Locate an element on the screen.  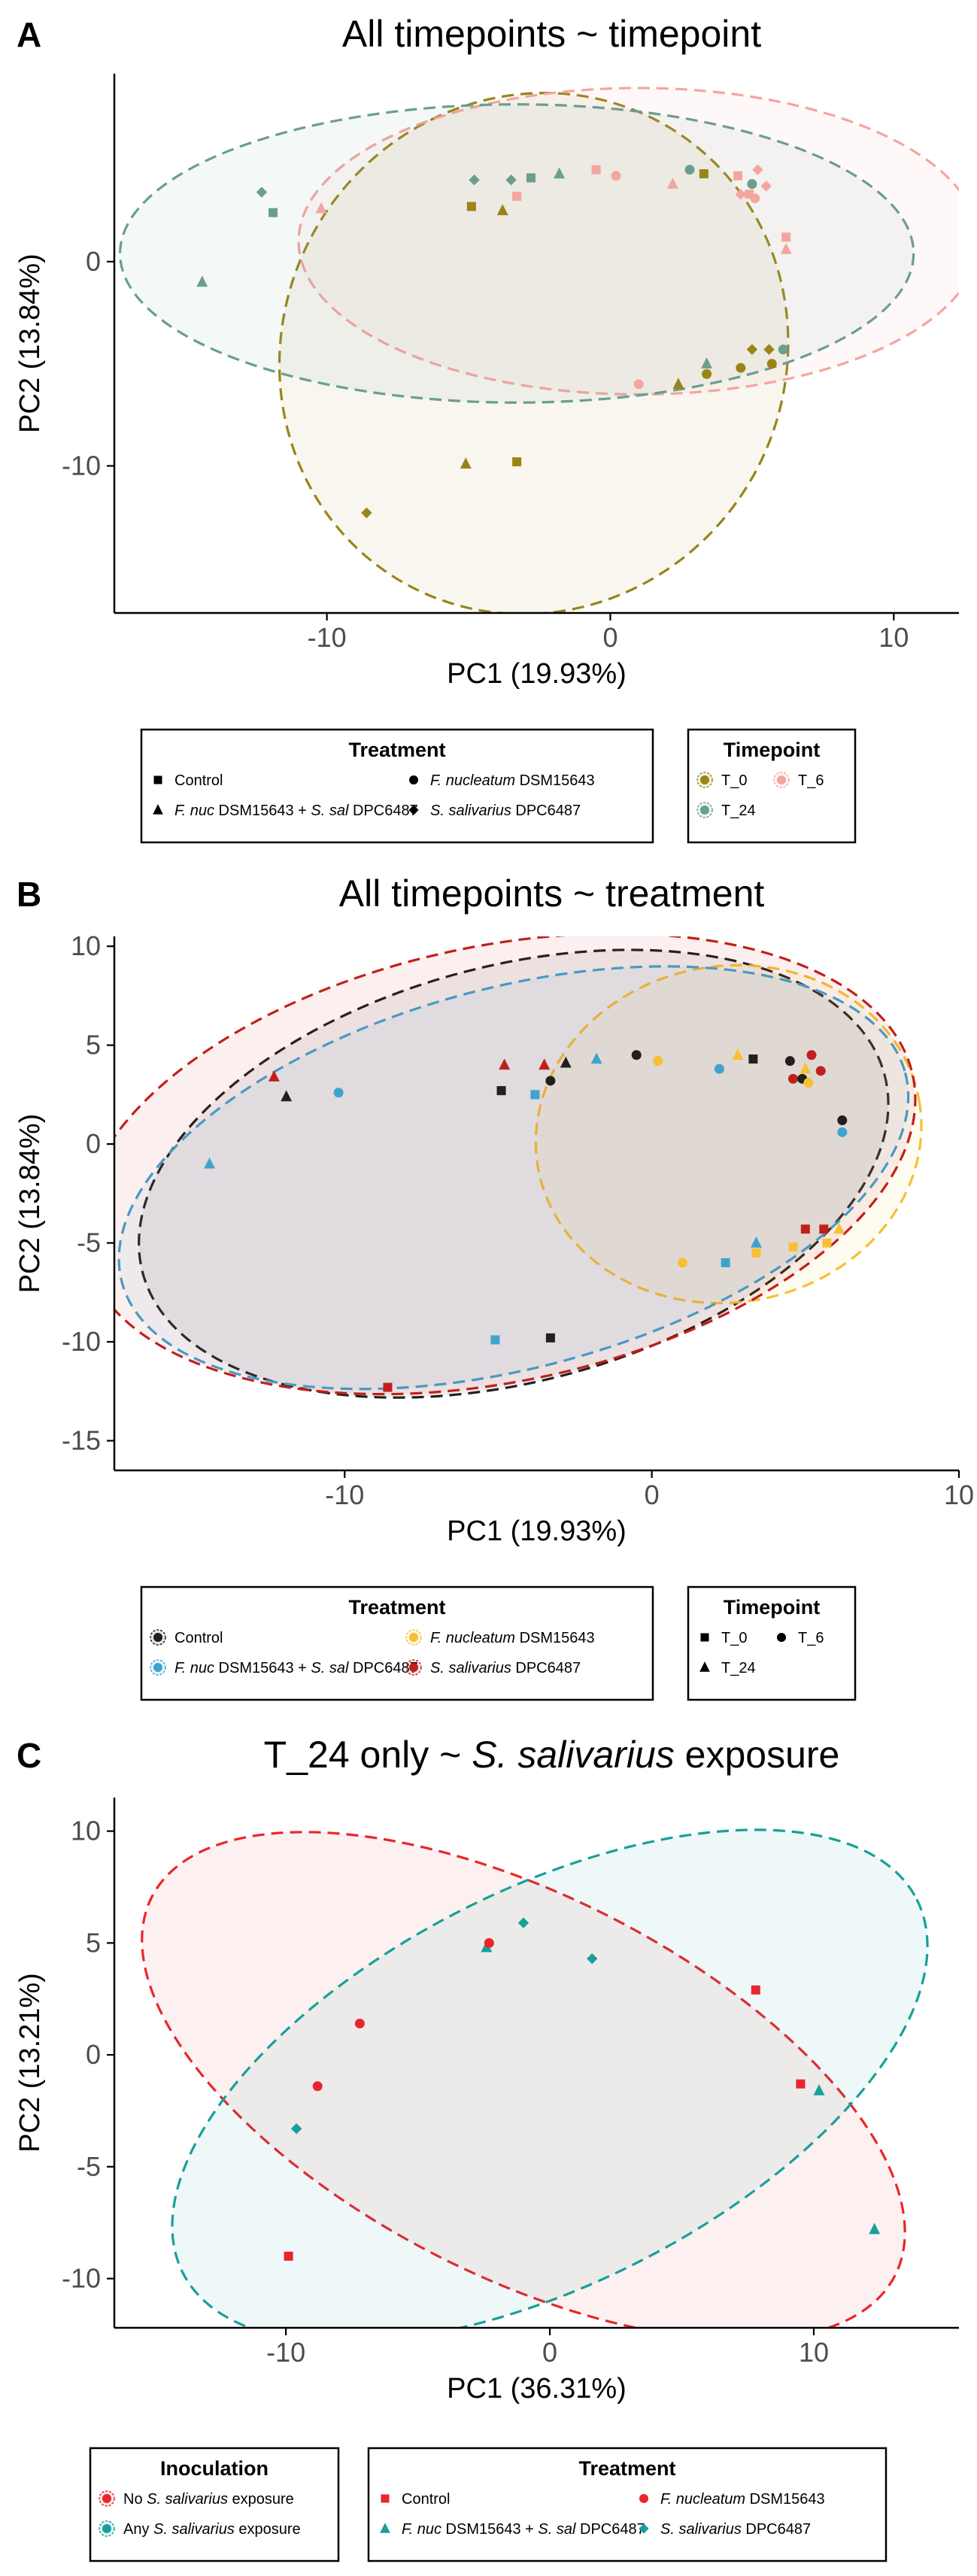
panel-letter: C is located at coordinates (29, 1755).